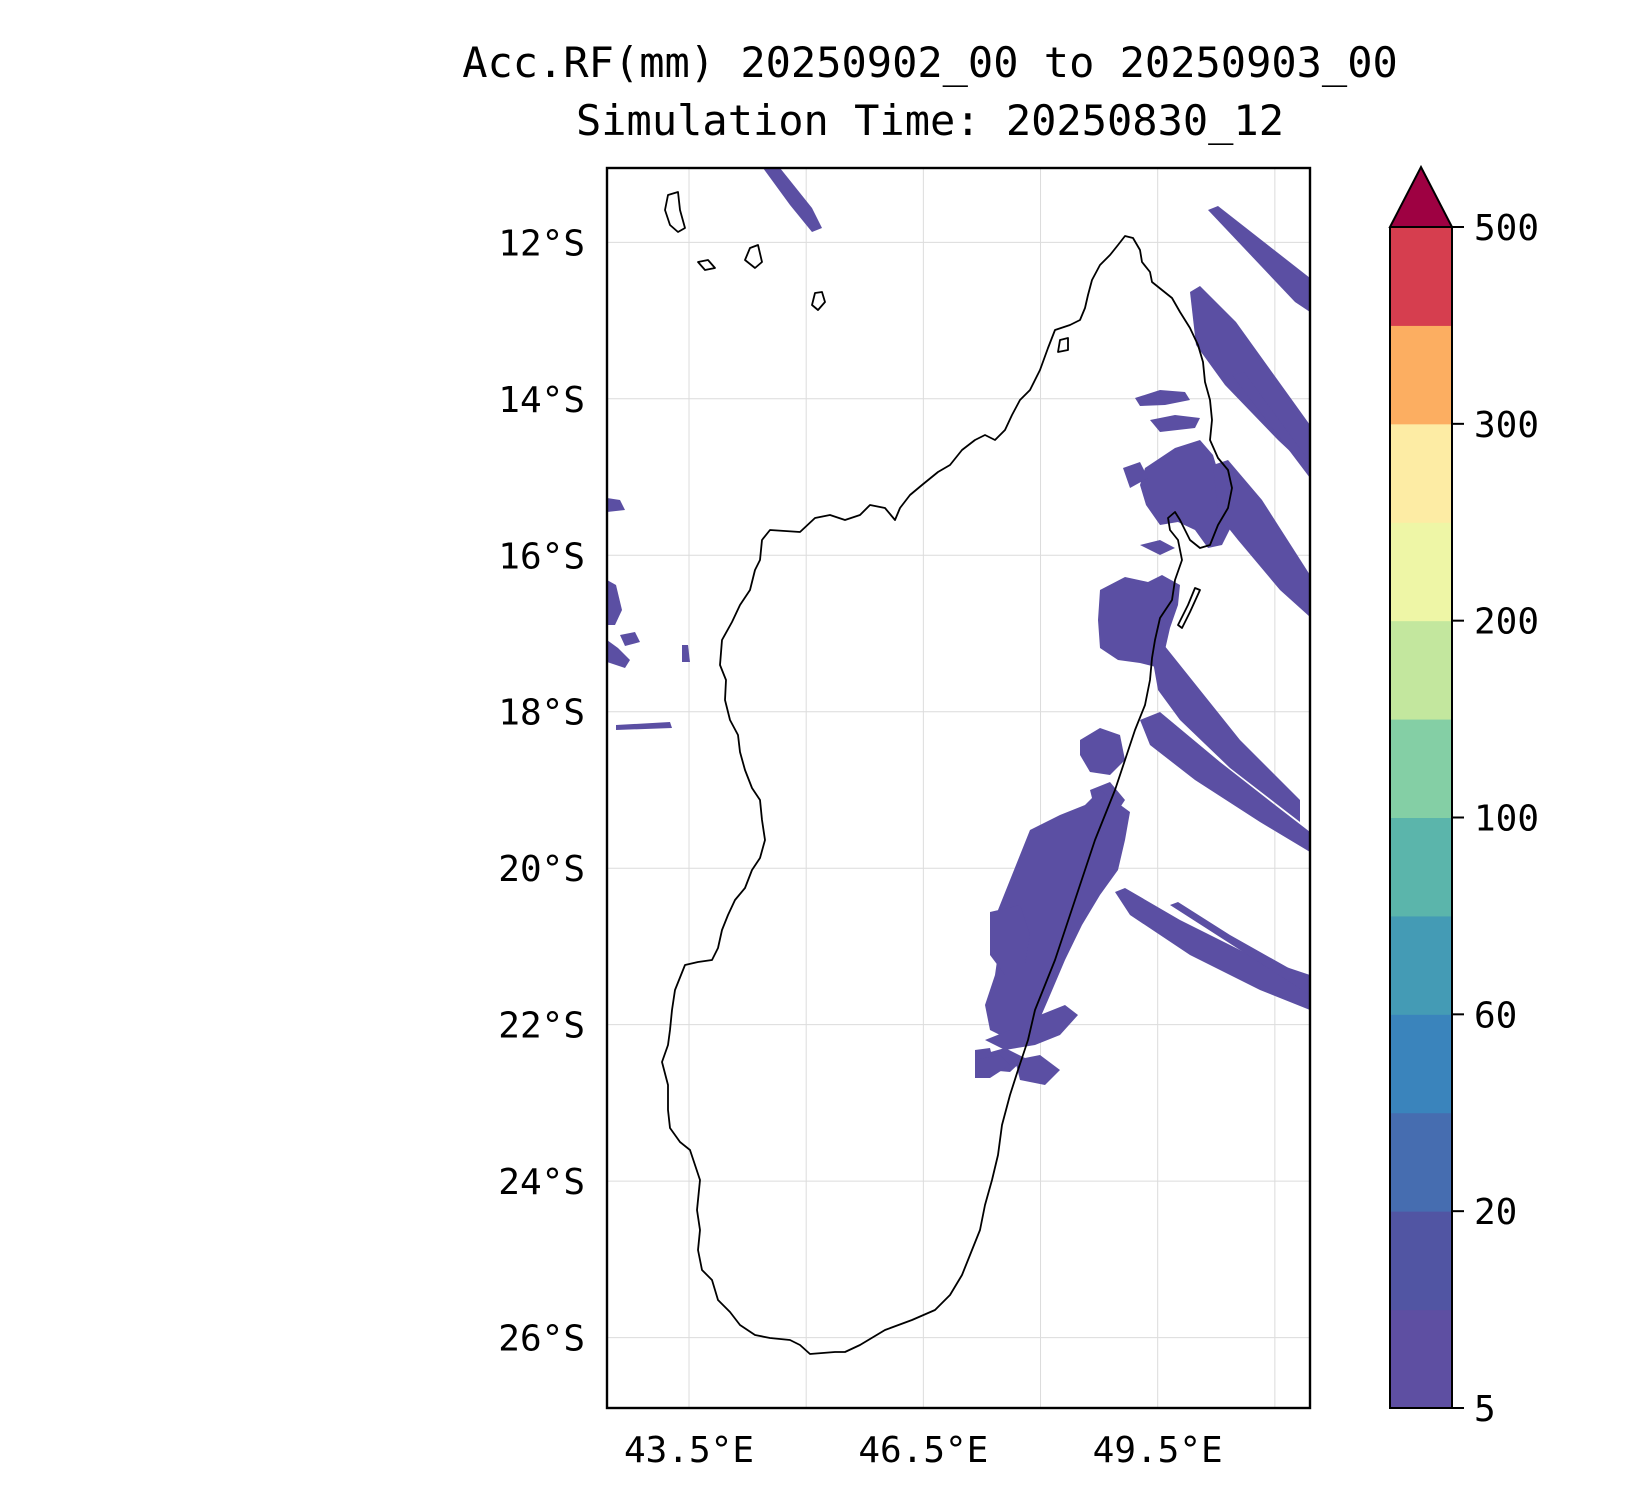  Describe the element at coordinates (1421, 196) in the screenshot. I see `colorbar-extend-arrow` at that location.